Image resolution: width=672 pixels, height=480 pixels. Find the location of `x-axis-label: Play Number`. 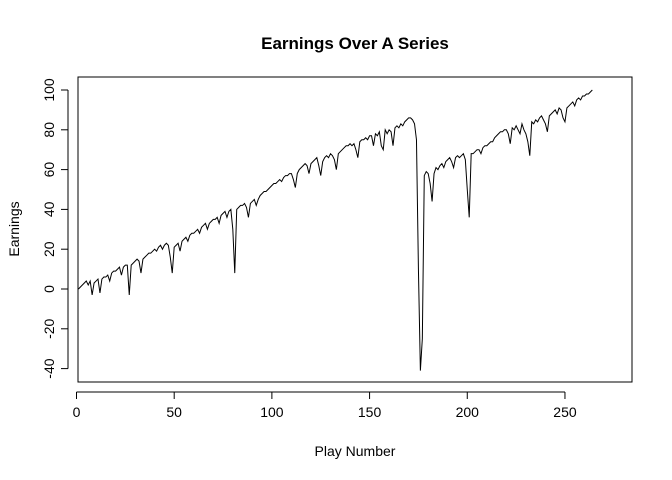

x-axis-label: Play Number is located at coordinates (355, 451).